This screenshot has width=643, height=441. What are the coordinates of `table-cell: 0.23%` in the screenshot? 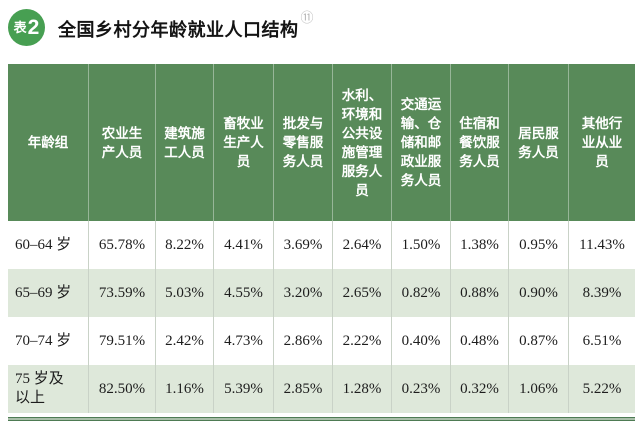 It's located at (420, 389).